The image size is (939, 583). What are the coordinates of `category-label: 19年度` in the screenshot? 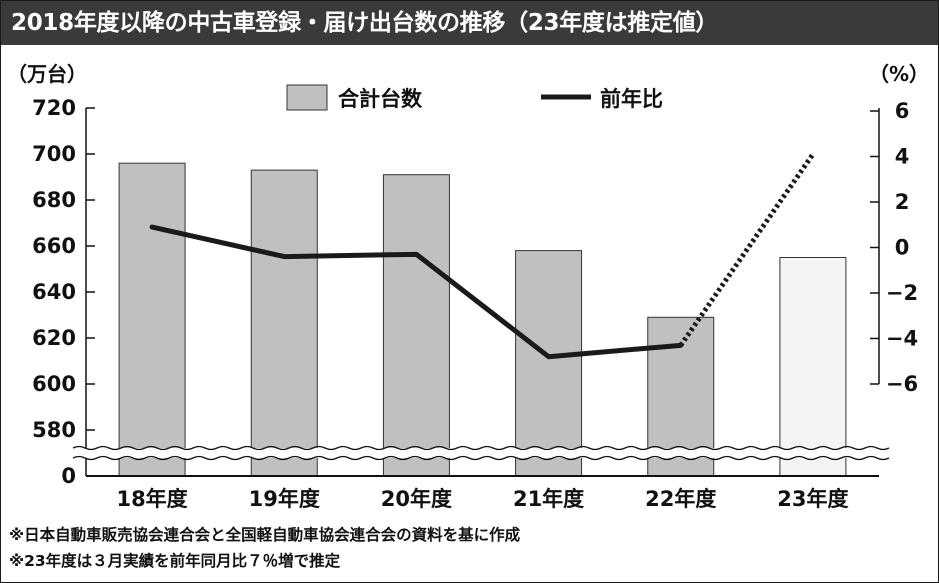 It's located at (284, 499).